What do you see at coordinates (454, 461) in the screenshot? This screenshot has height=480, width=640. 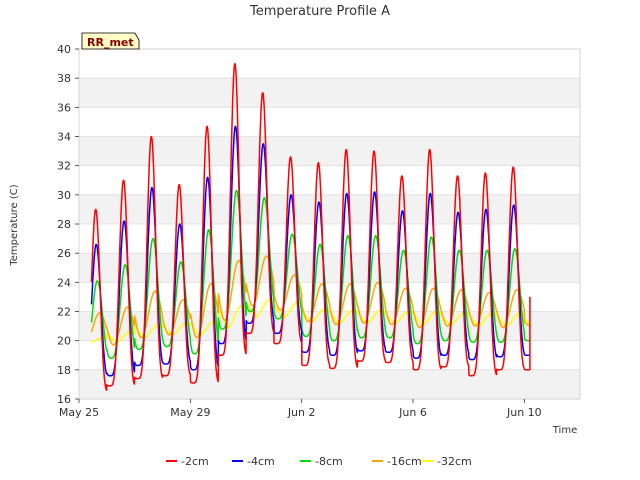 I see `legend-label: -32cm` at bounding box center [454, 461].